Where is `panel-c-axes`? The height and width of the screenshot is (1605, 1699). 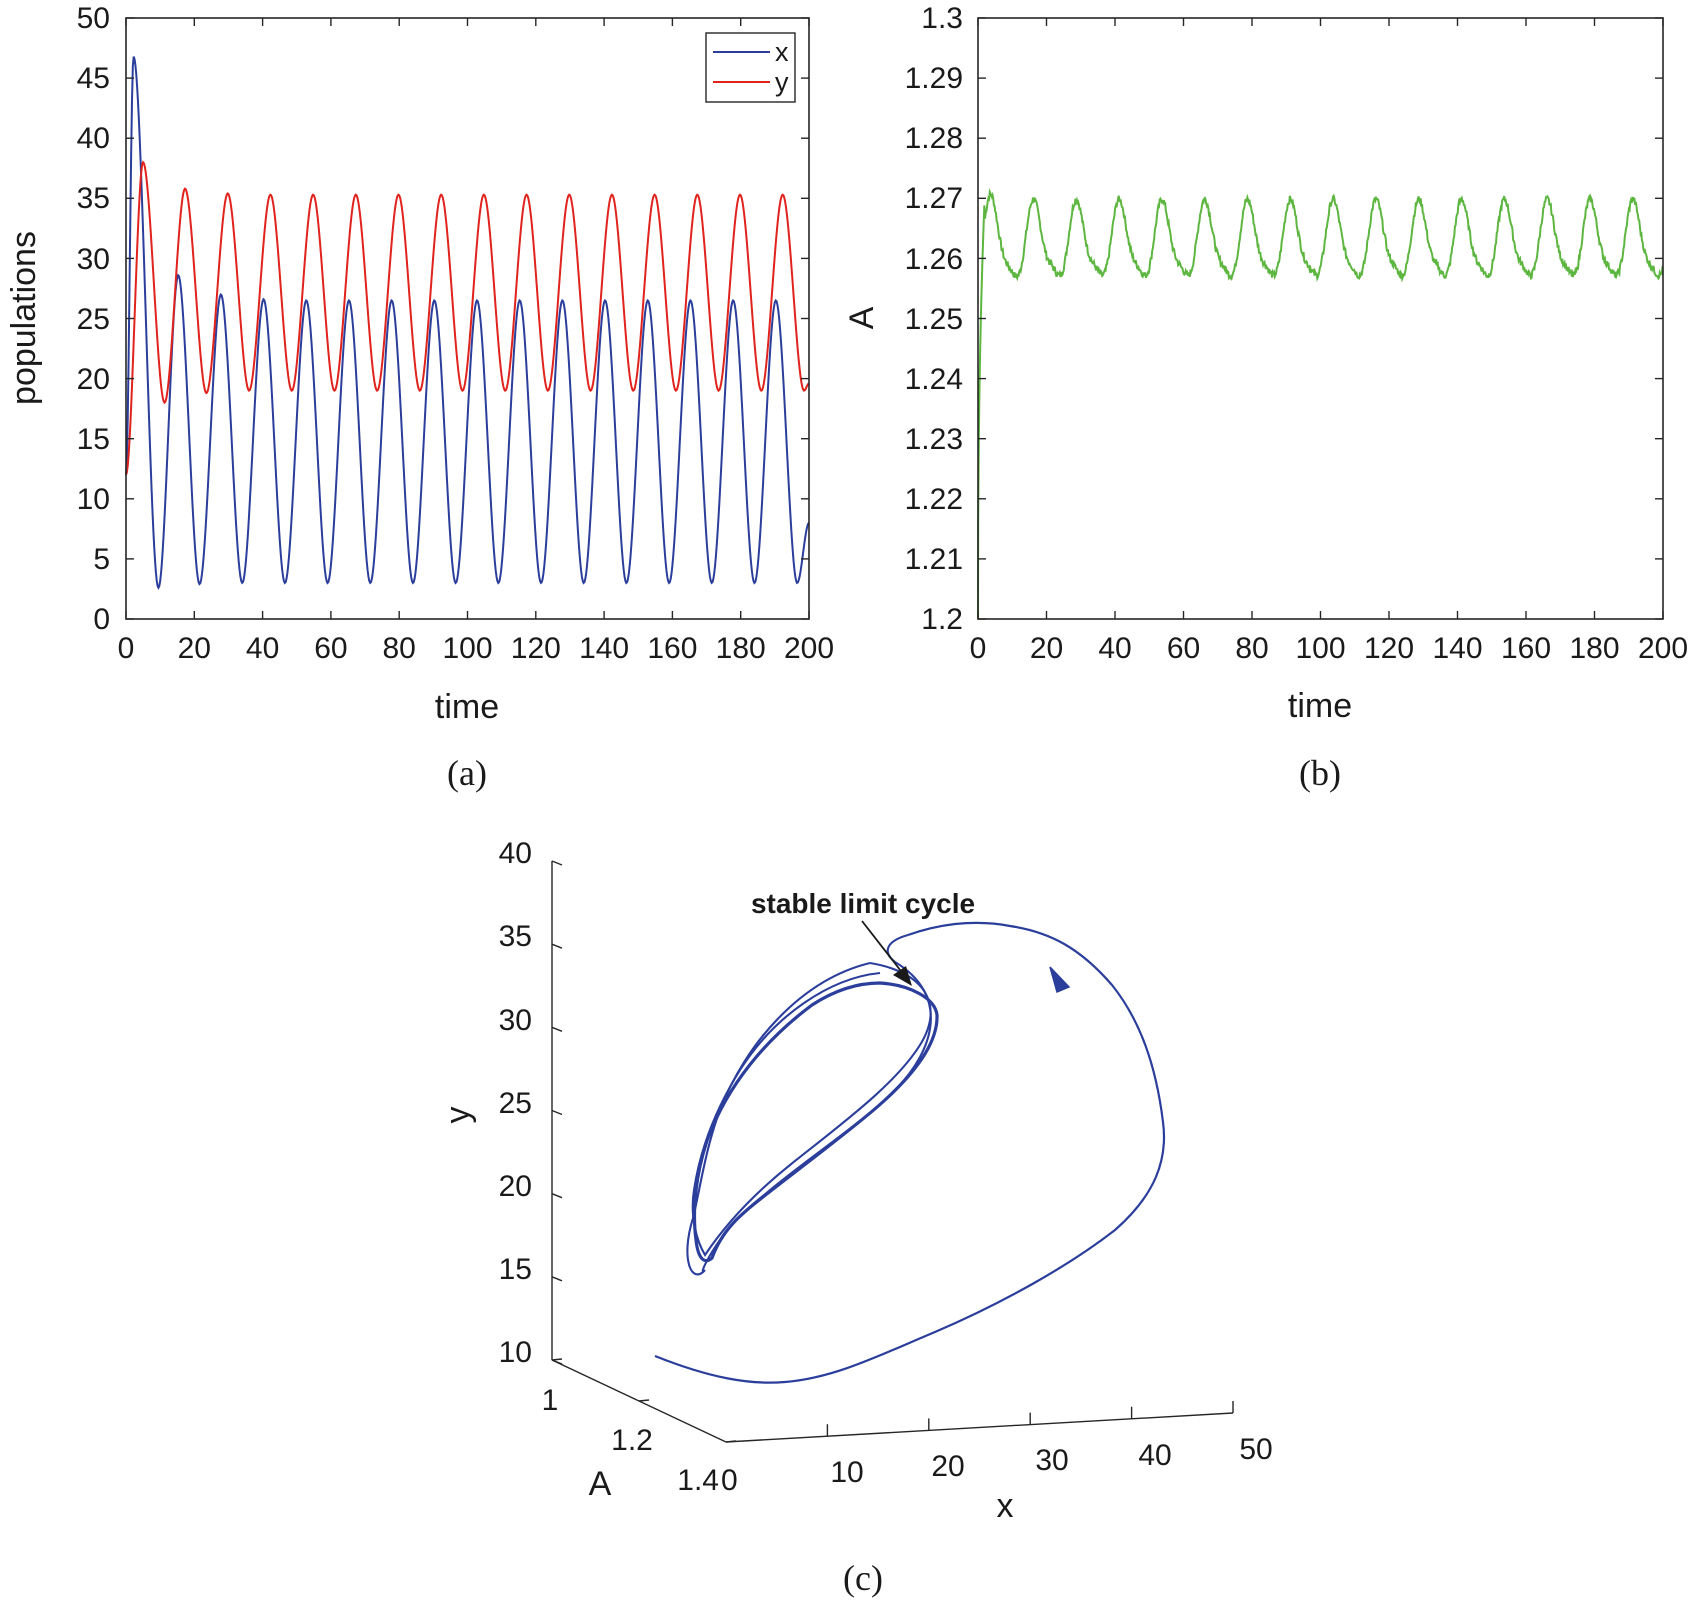
panel-c-axes is located at coordinates (892, 1152).